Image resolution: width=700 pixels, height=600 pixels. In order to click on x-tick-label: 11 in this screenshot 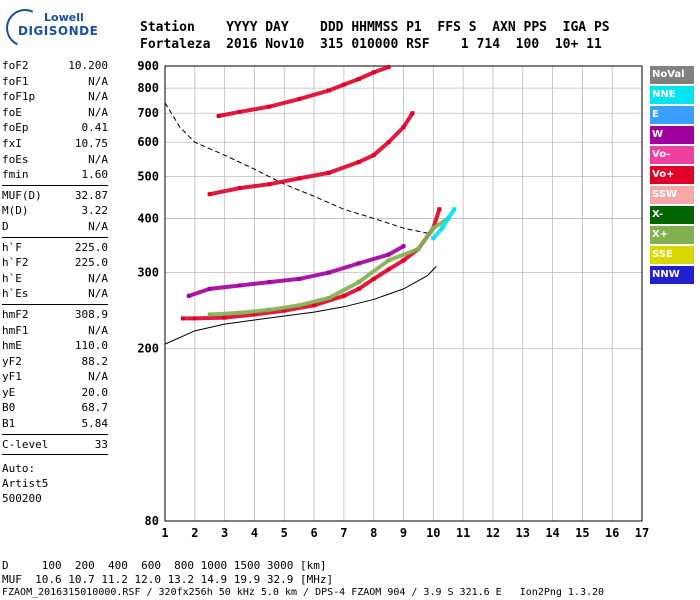, I will do `click(463, 533)`.